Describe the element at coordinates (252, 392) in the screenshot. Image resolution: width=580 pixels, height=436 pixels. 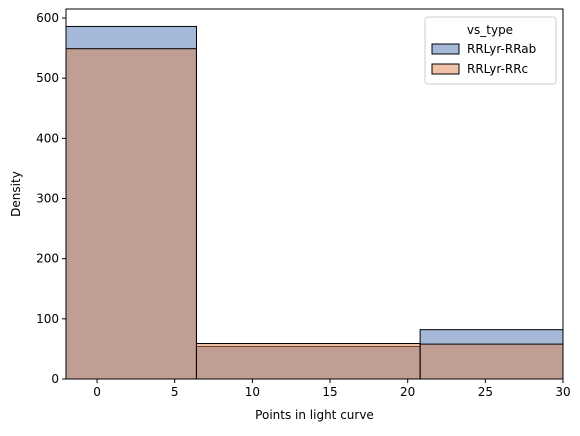
I see `x-tick-label: 10` at that location.